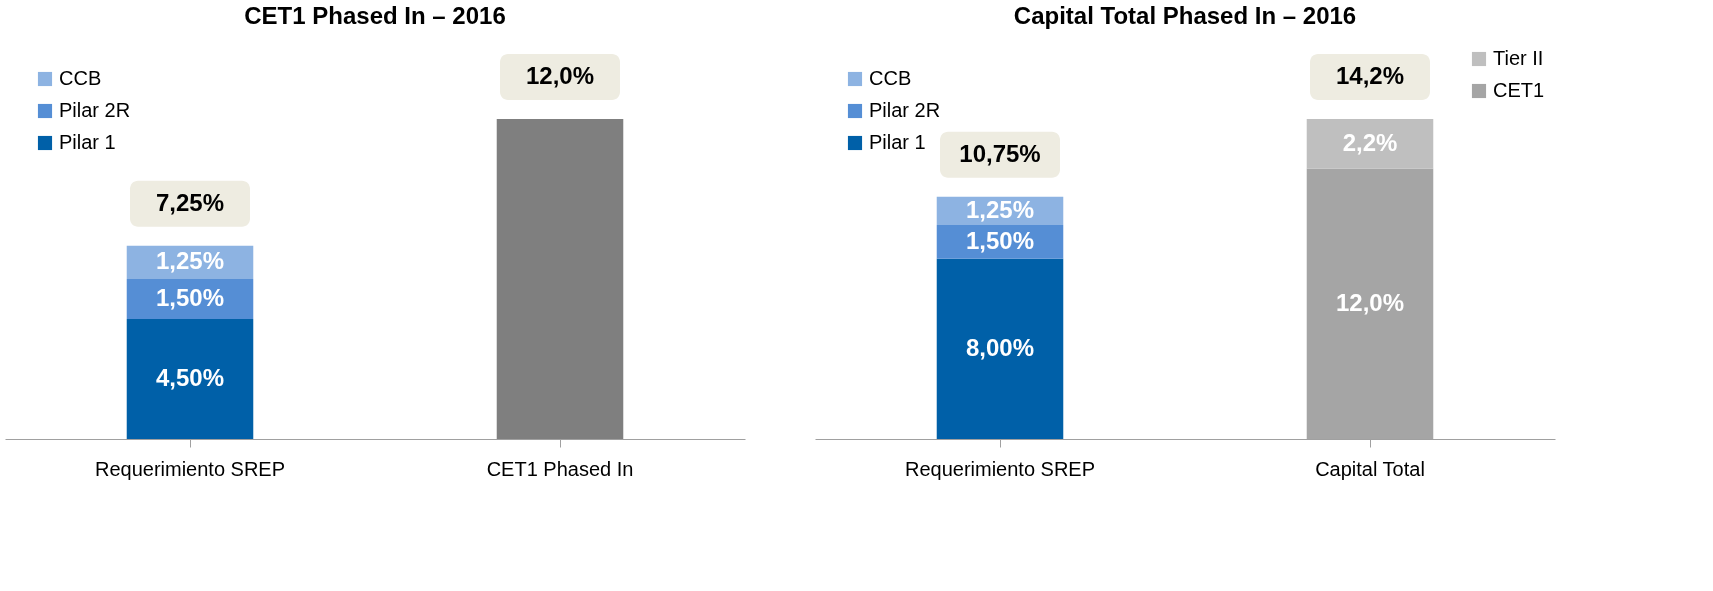  Describe the element at coordinates (1370, 75) in the screenshot. I see `total-label: 14,2%` at that location.